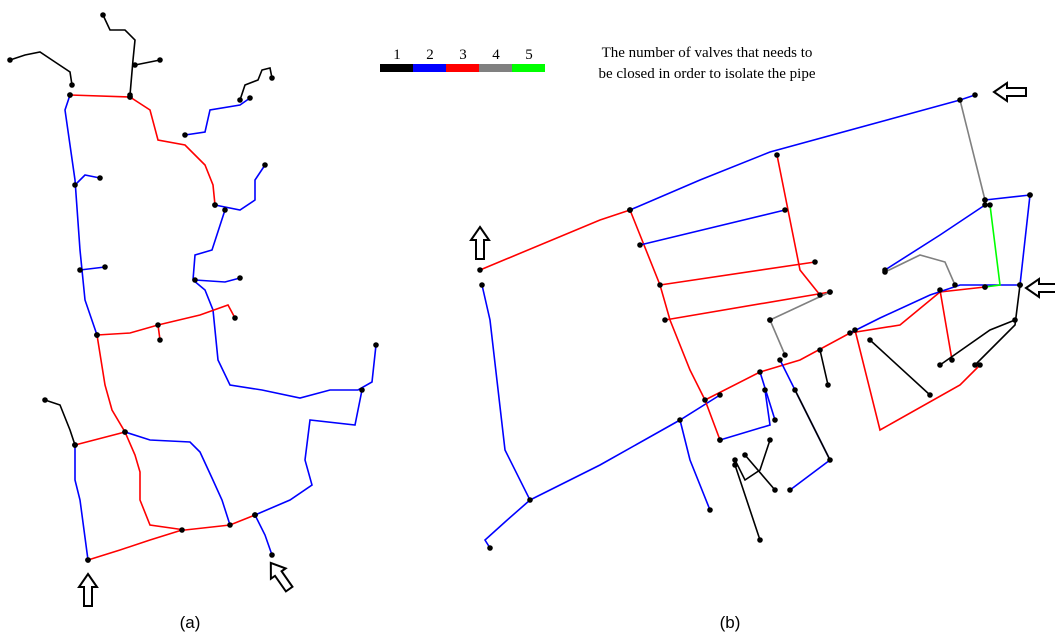  What do you see at coordinates (463, 55) in the screenshot?
I see `legend-label: 3` at bounding box center [463, 55].